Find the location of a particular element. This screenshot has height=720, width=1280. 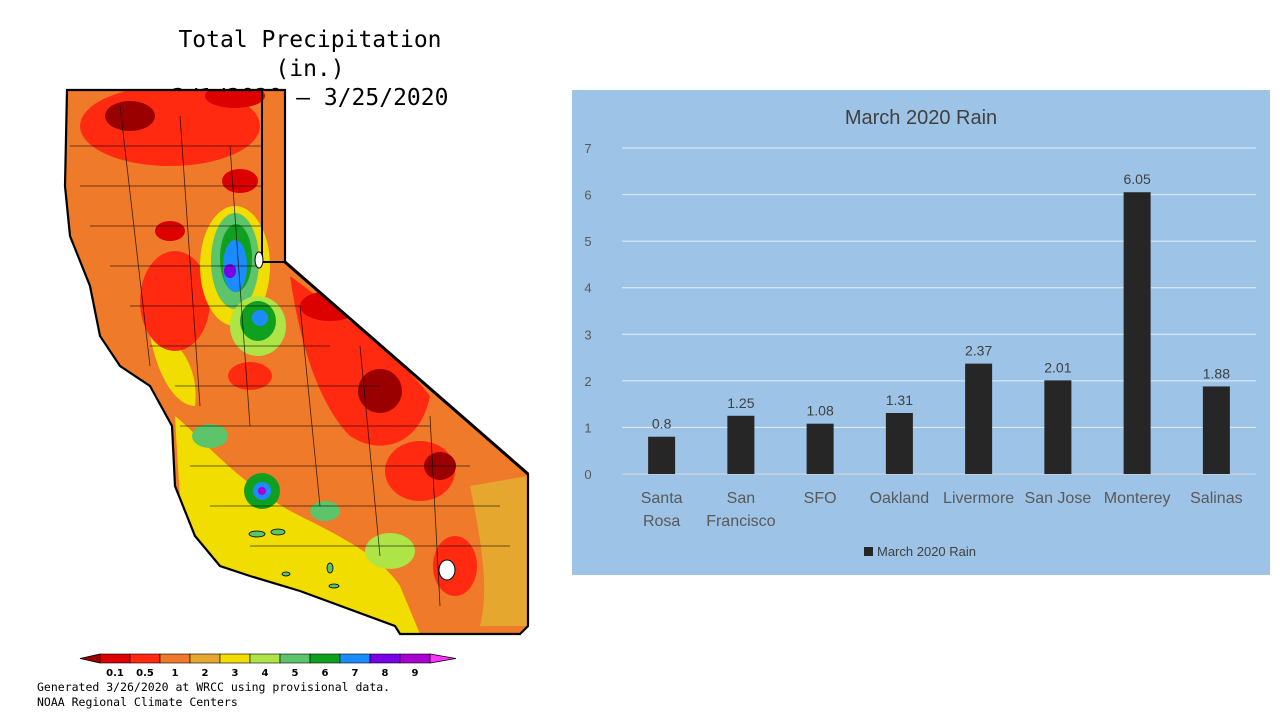

legend-tick-label: 0.1 is located at coordinates (115, 673).